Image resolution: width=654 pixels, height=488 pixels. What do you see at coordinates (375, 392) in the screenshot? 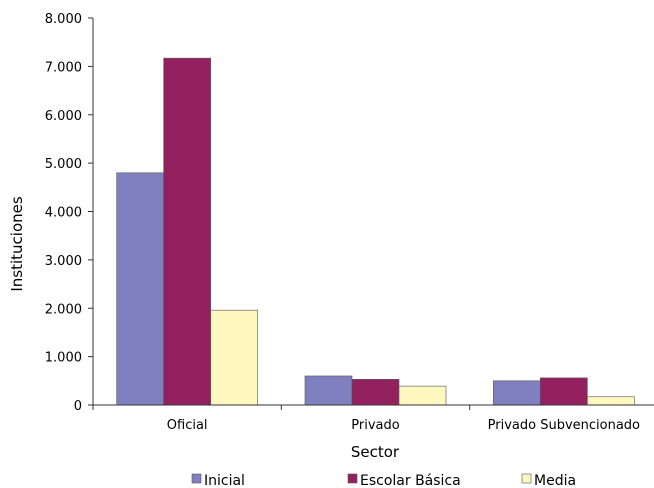
I see `bar-escolar-b-sica-privado` at bounding box center [375, 392].